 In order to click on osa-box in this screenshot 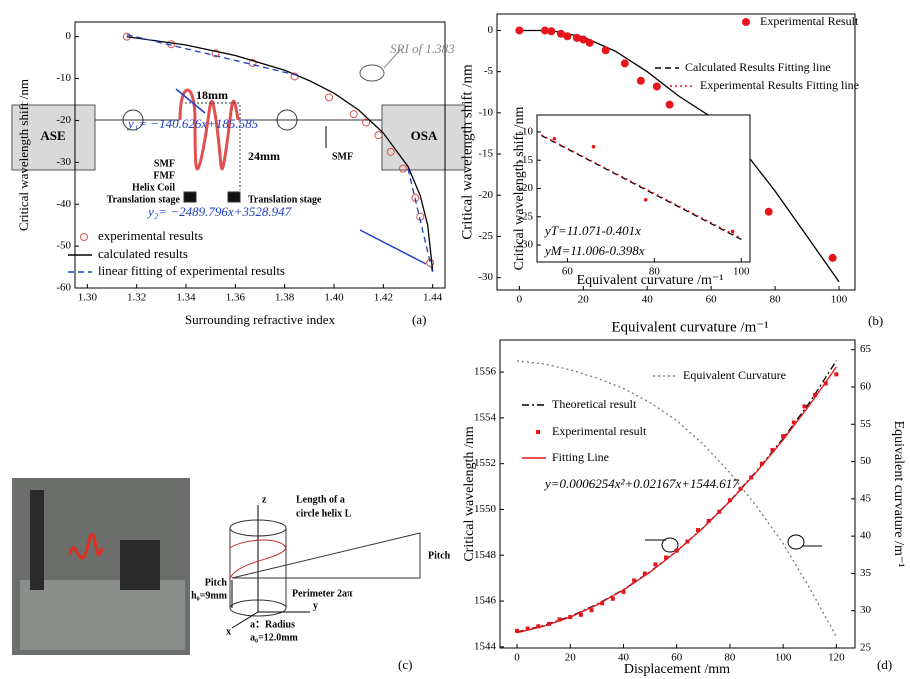, I will do `click(423, 137)`.